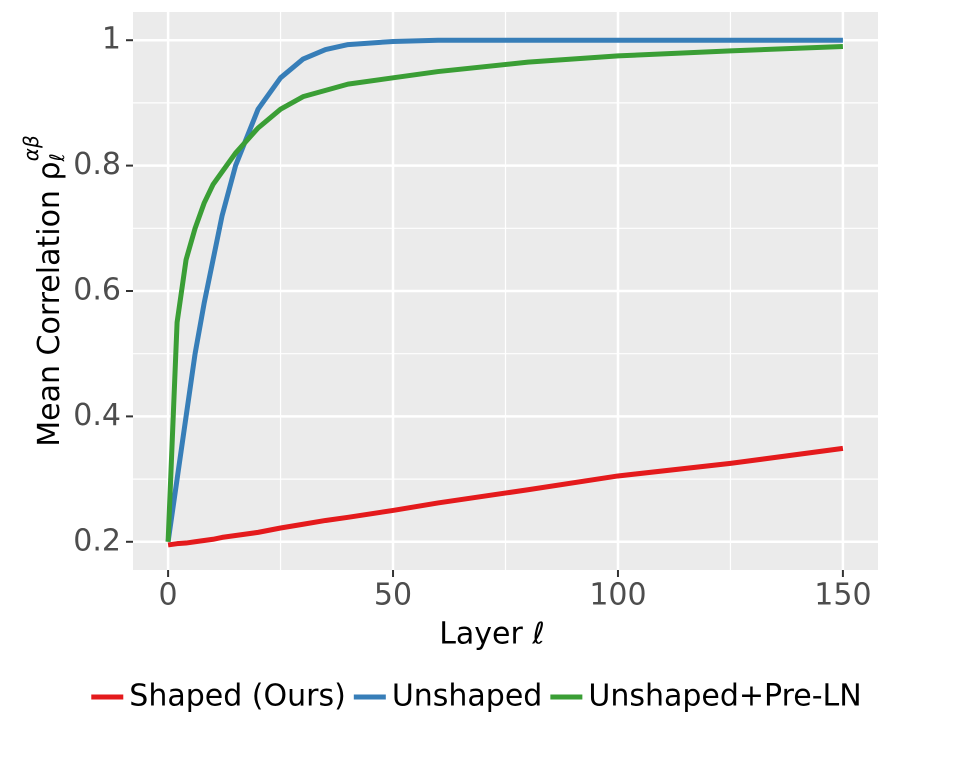 This screenshot has height=763, width=961. Describe the element at coordinates (492, 634) in the screenshot. I see `x-axis-title: Layer ℓ` at that location.